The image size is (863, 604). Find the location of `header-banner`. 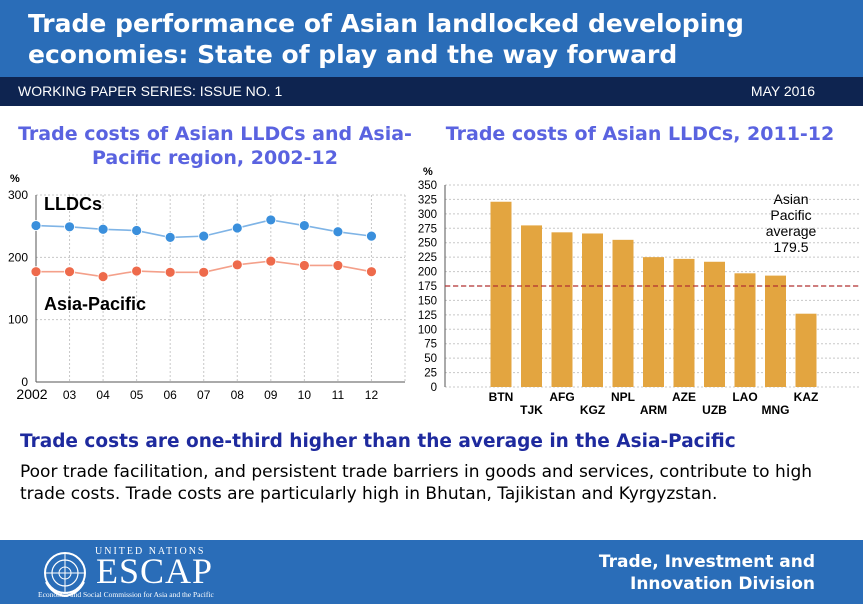

header-banner is located at coordinates (431, 38).